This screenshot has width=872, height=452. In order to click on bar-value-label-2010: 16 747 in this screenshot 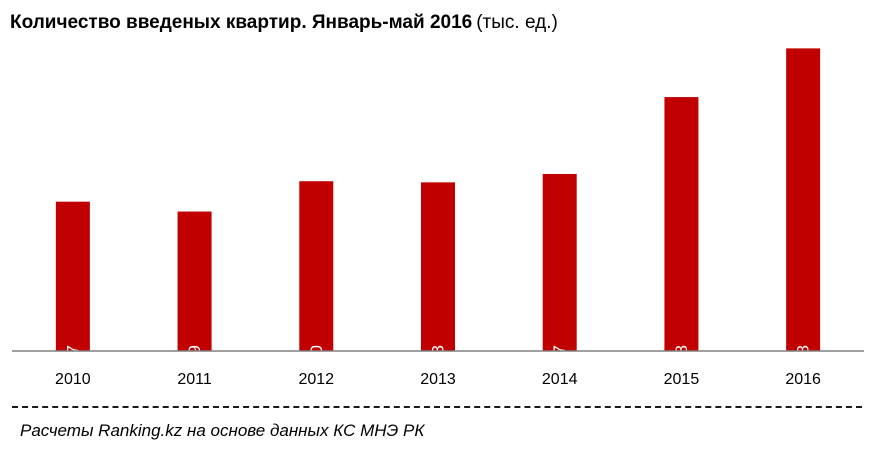, I will do `click(72, 371)`.